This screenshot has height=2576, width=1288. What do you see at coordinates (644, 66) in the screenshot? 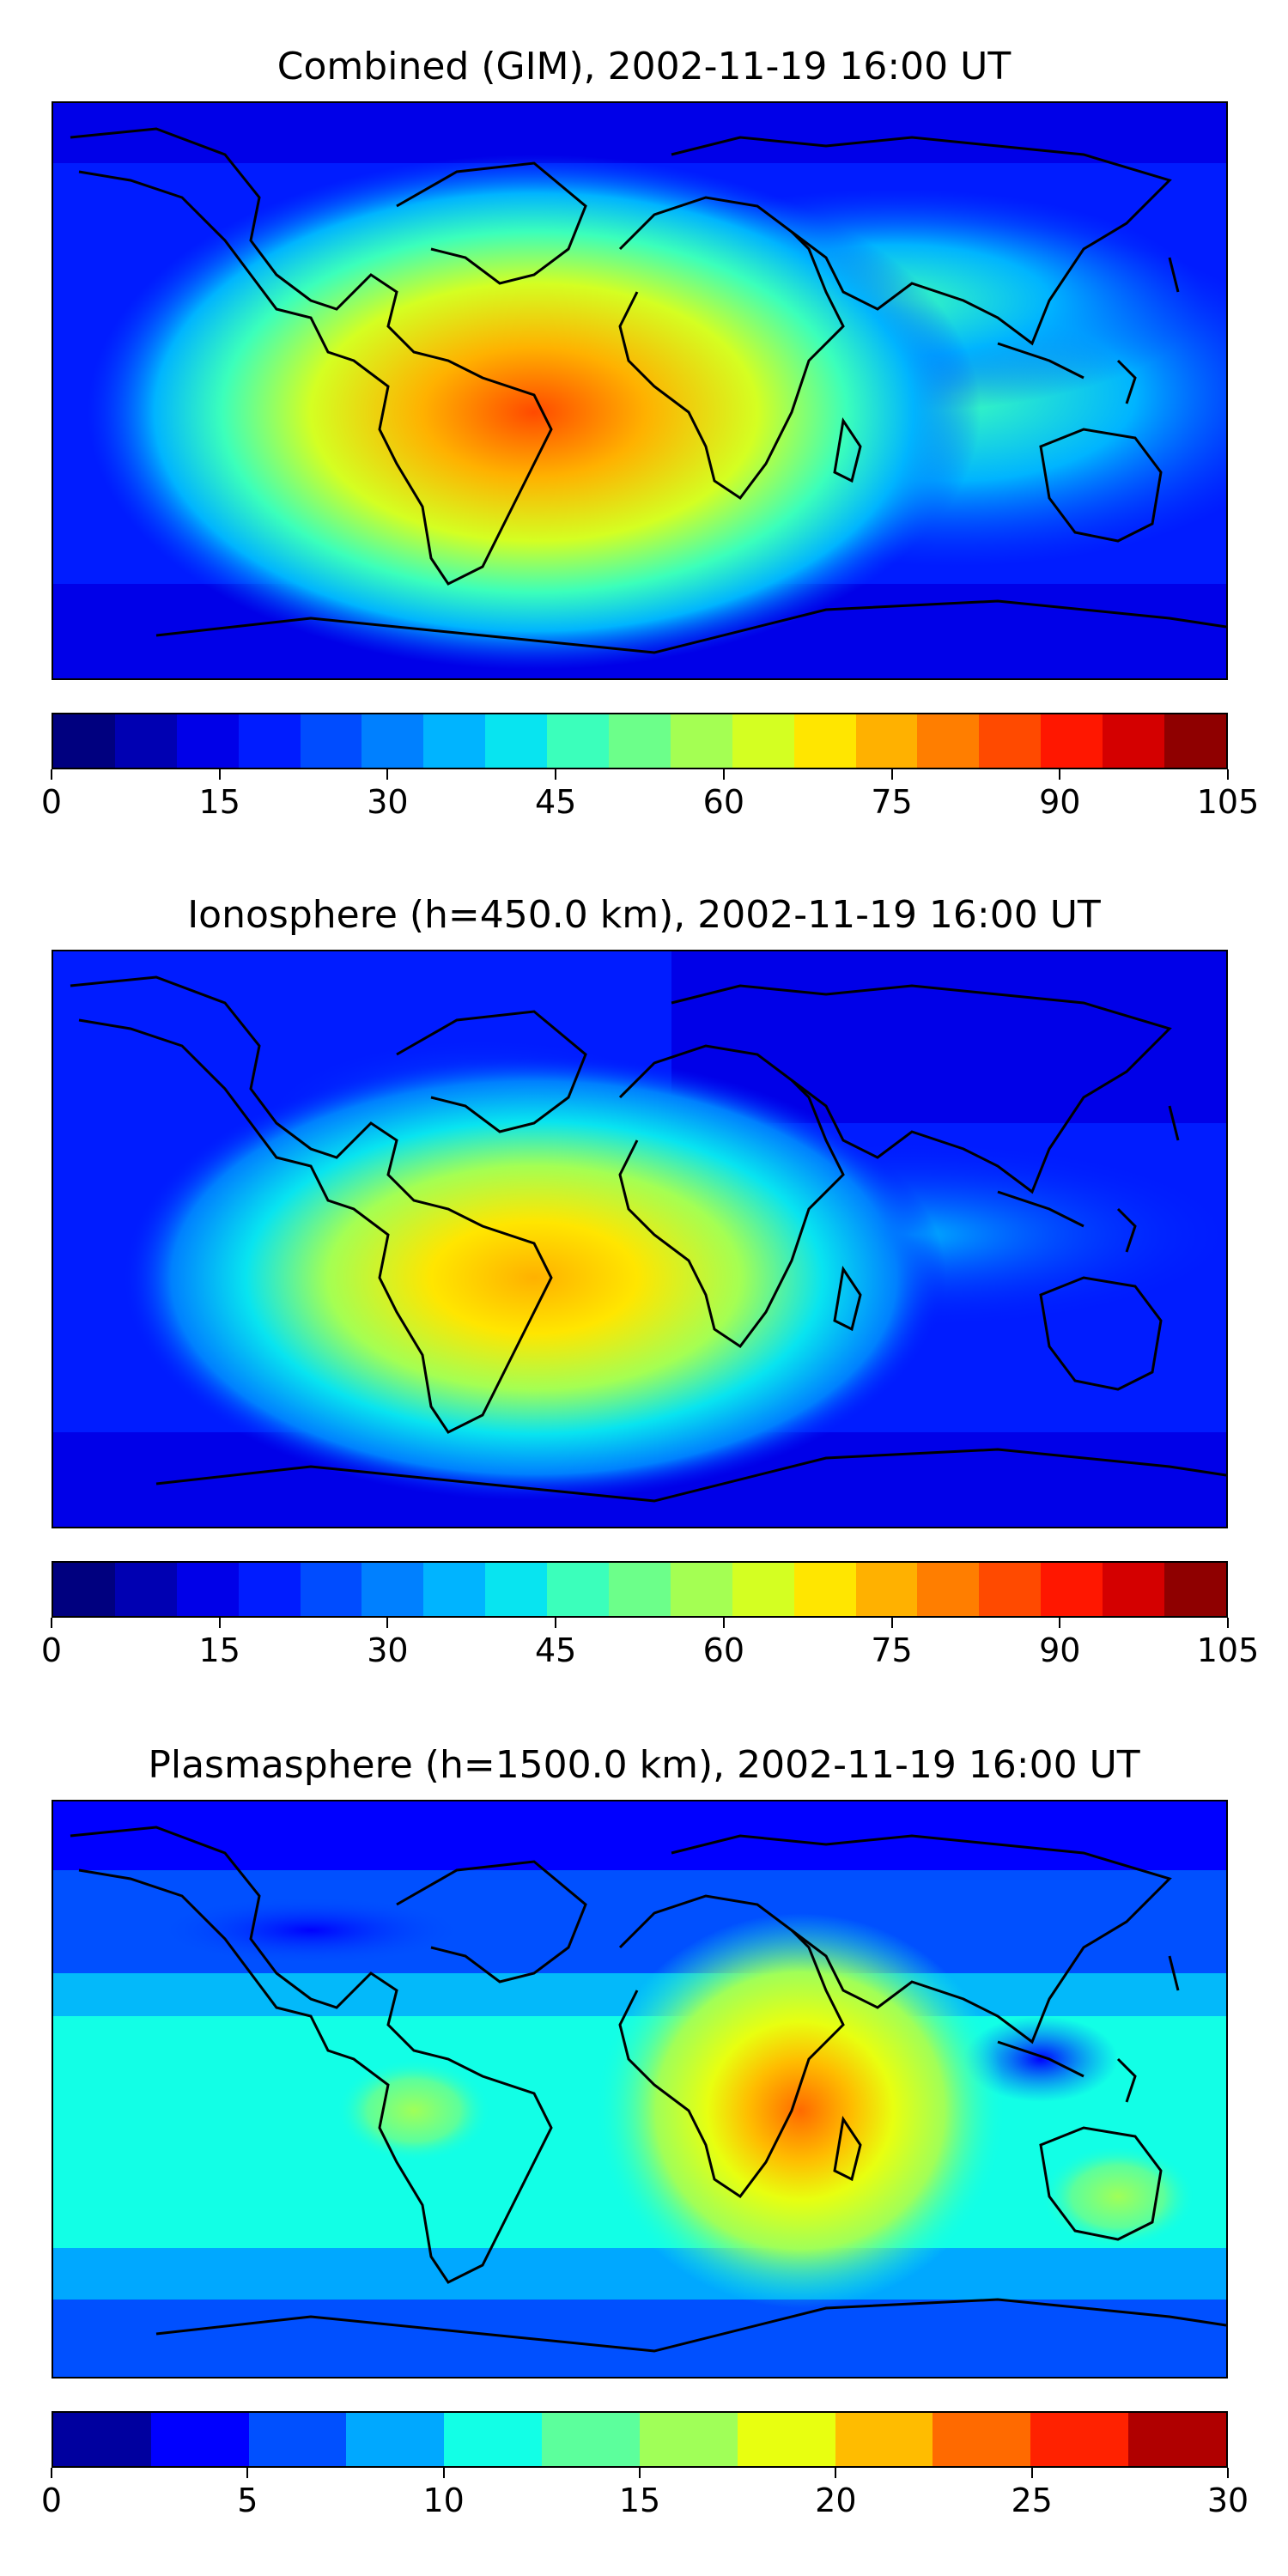
I see `panel-title-combined: Combined (GIM), 2002-11-19 16:00 UT` at bounding box center [644, 66].